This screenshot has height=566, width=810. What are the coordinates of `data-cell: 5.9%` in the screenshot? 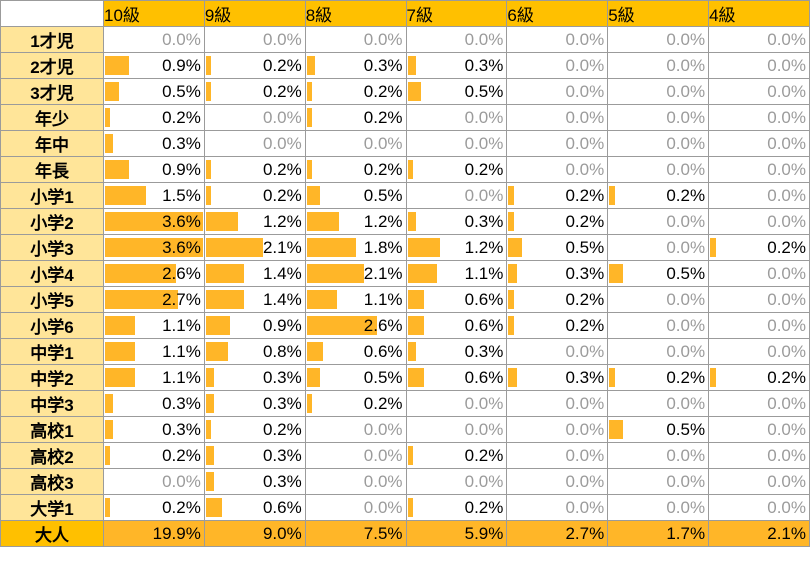 It's located at (456, 533).